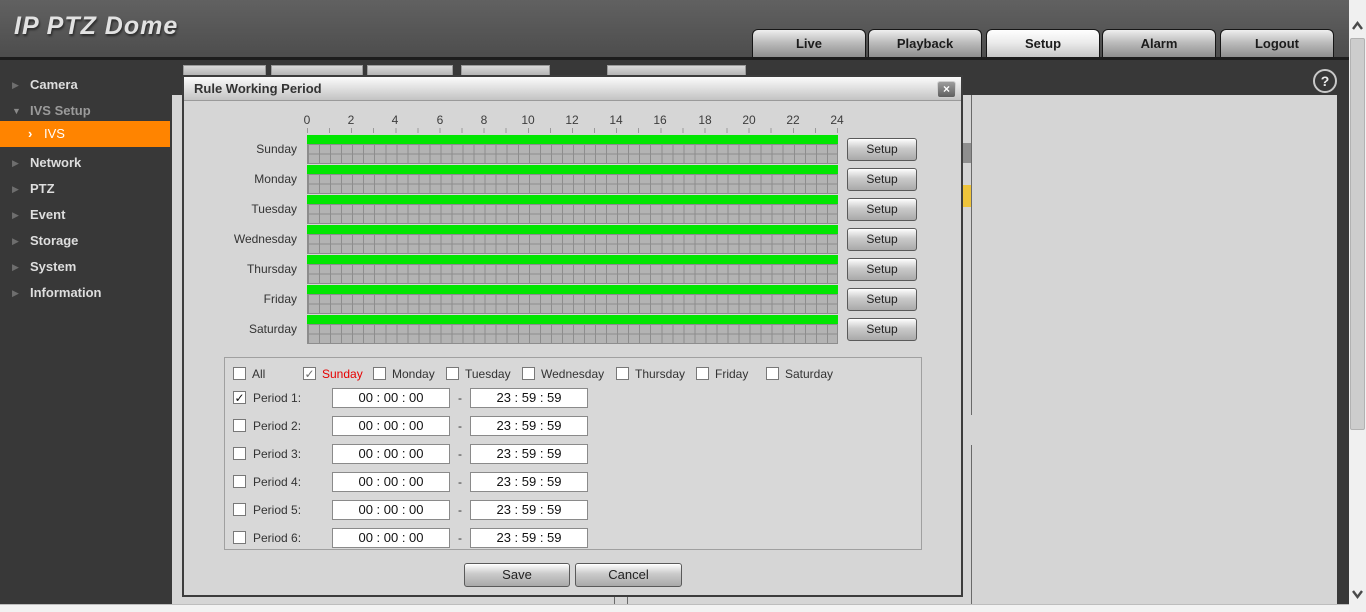 The image size is (1366, 612). I want to click on hour-tick-label: 24, so click(837, 120).